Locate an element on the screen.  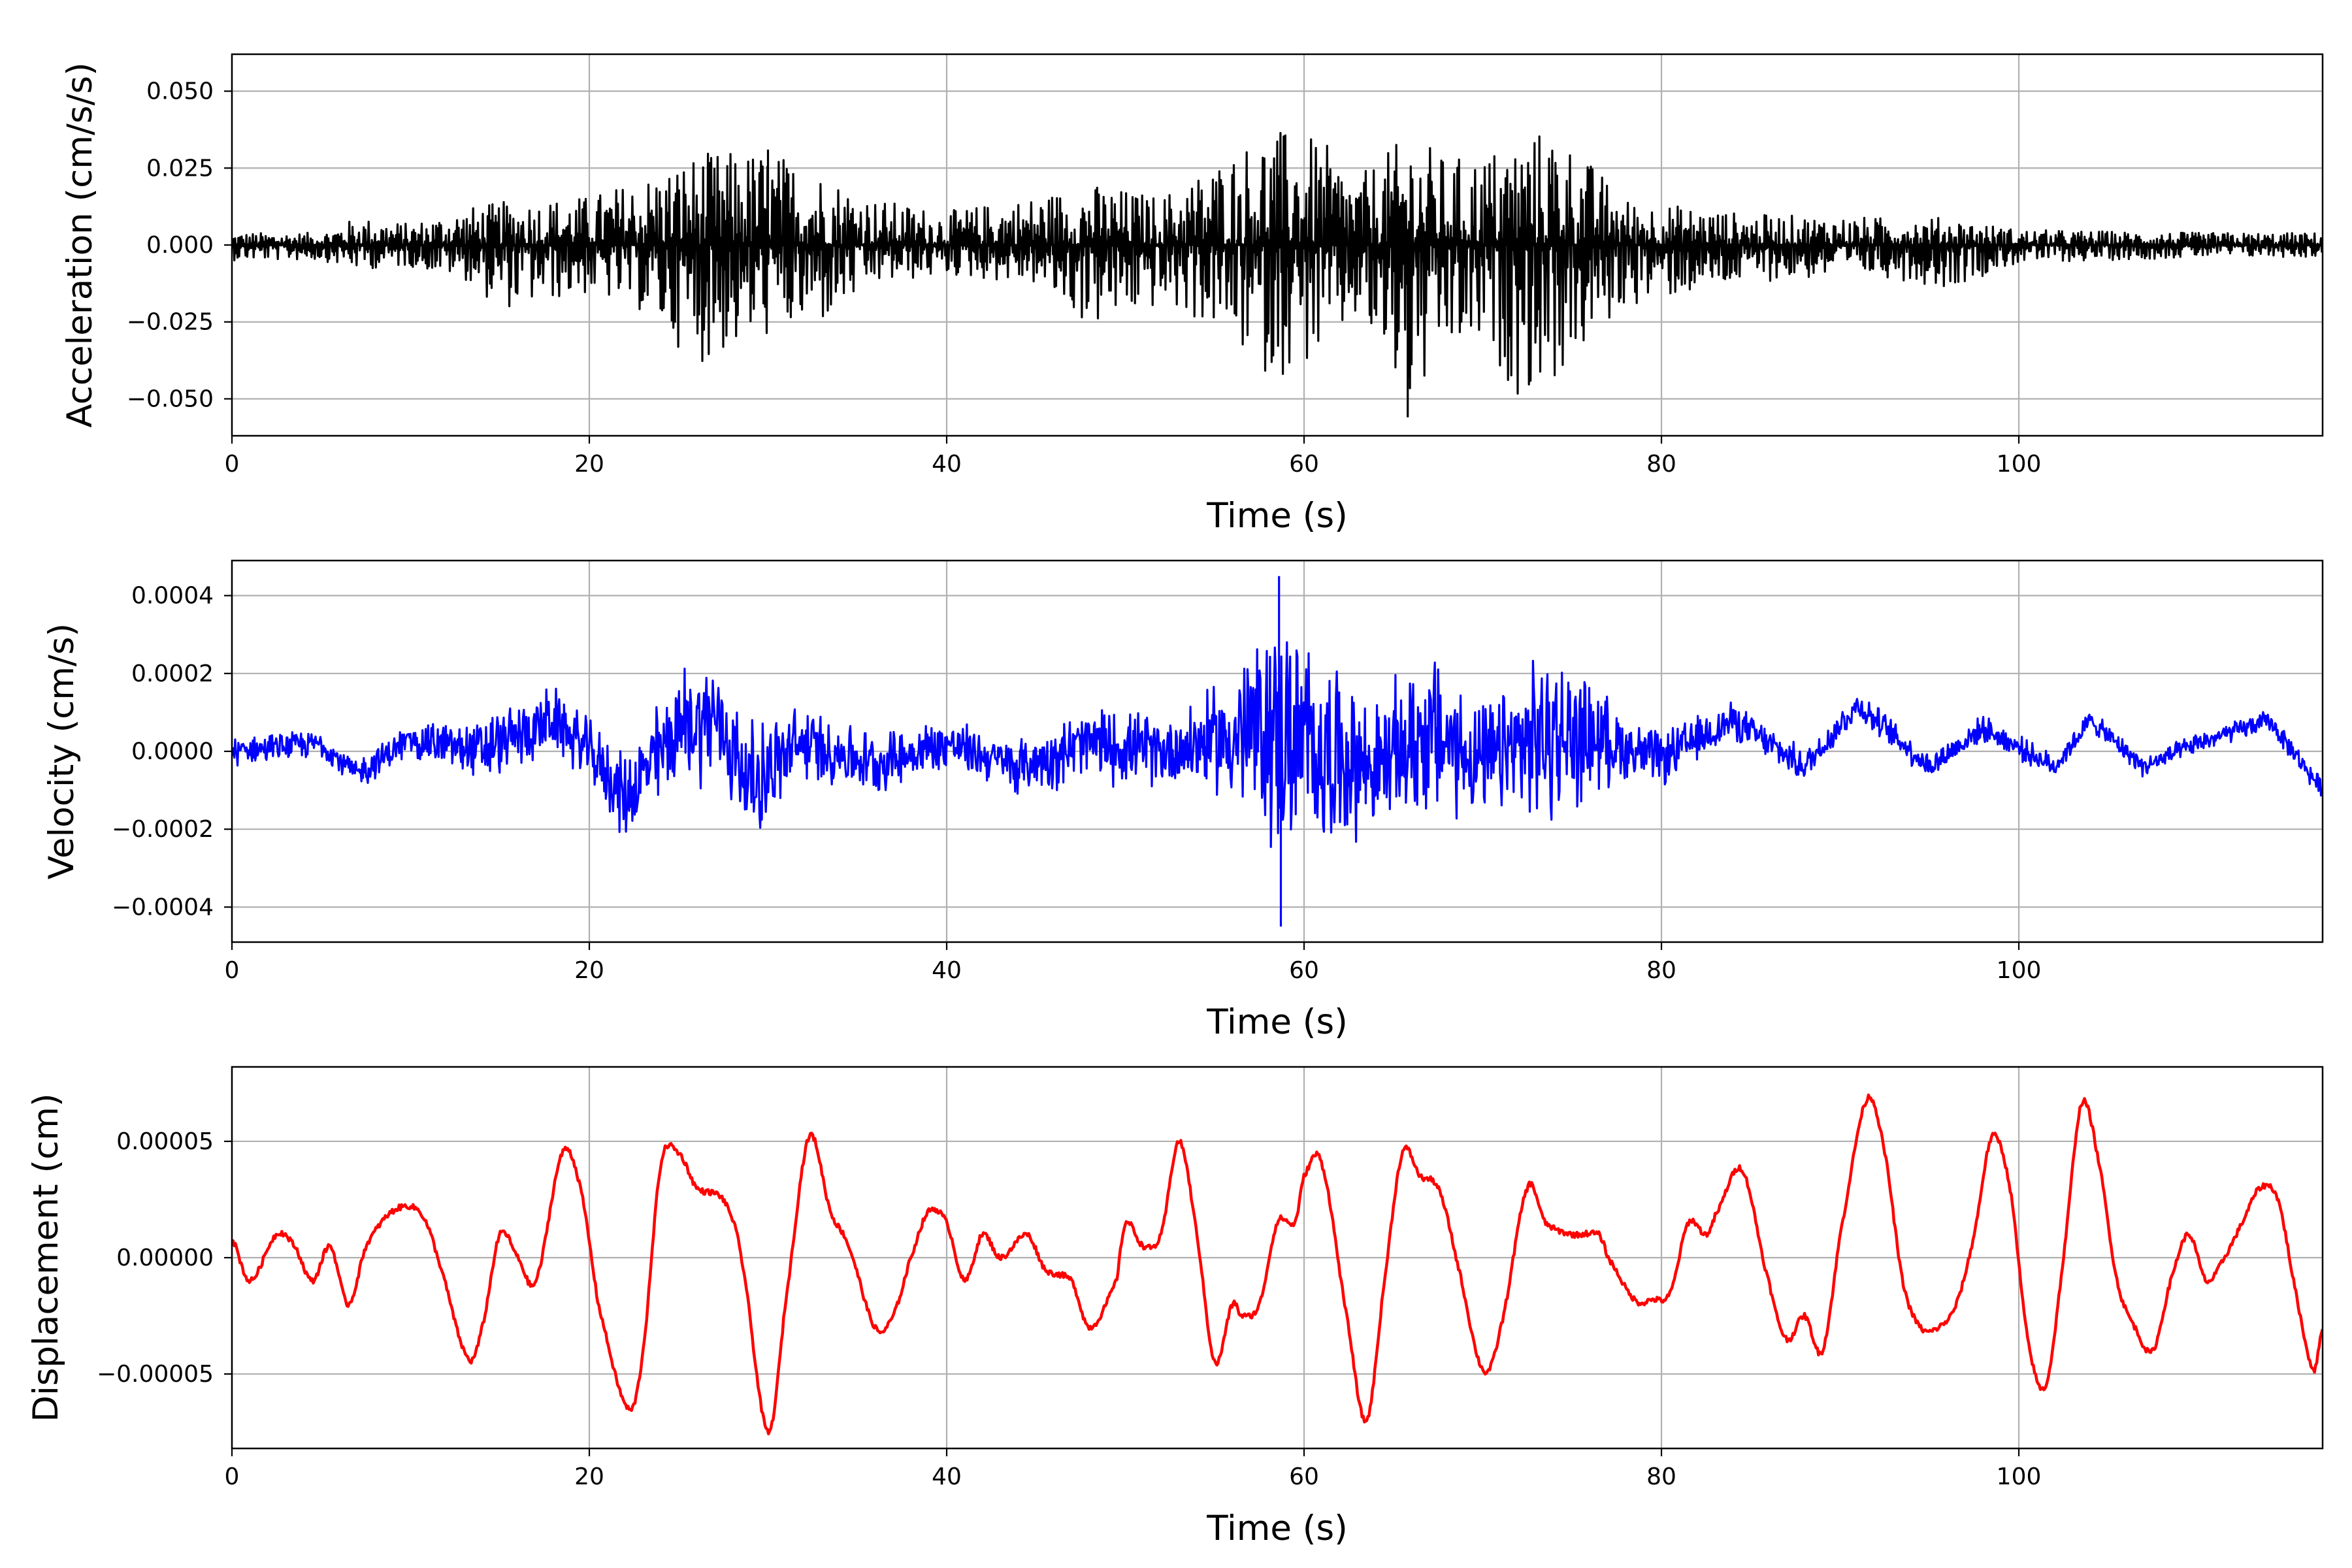
velocity-y-axis-title: Velocity (cm/s) is located at coordinates (62, 751).